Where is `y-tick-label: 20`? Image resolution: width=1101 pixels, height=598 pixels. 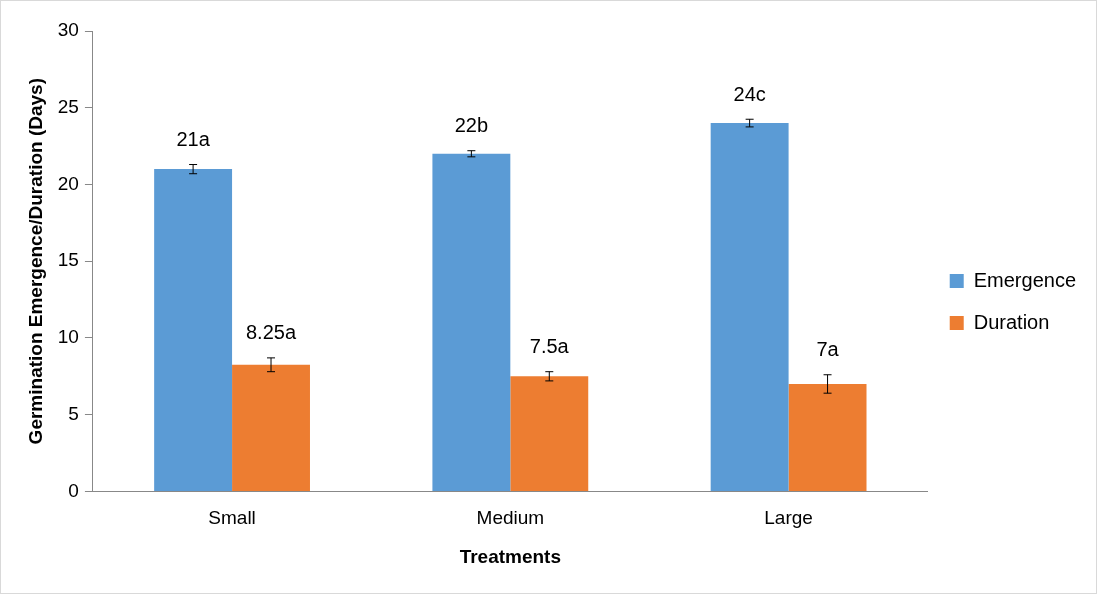
y-tick-label: 20 is located at coordinates (68, 183).